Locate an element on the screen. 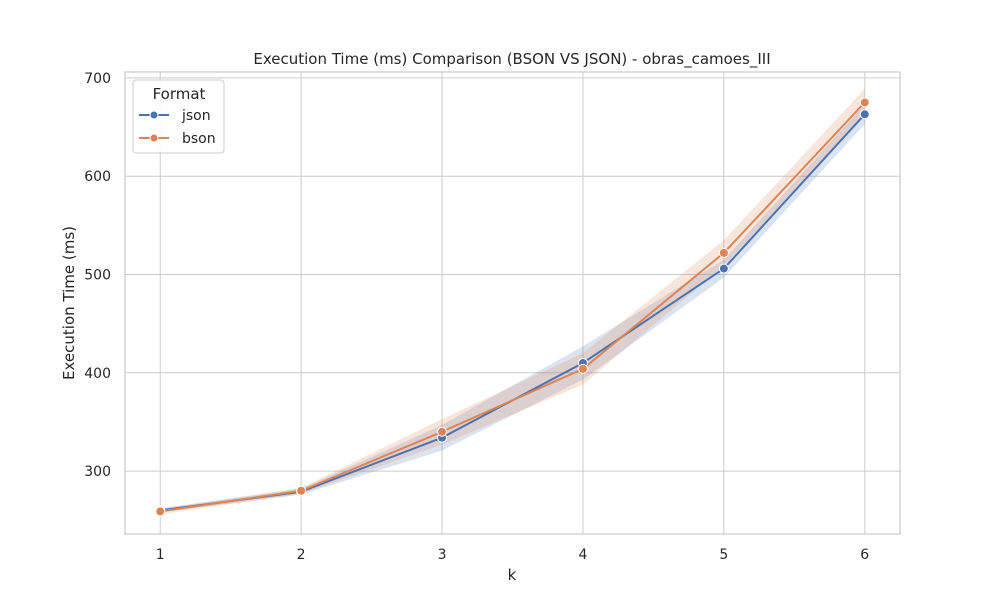 The width and height of the screenshot is (1000, 604). legend-entries: json bson is located at coordinates (177, 127).